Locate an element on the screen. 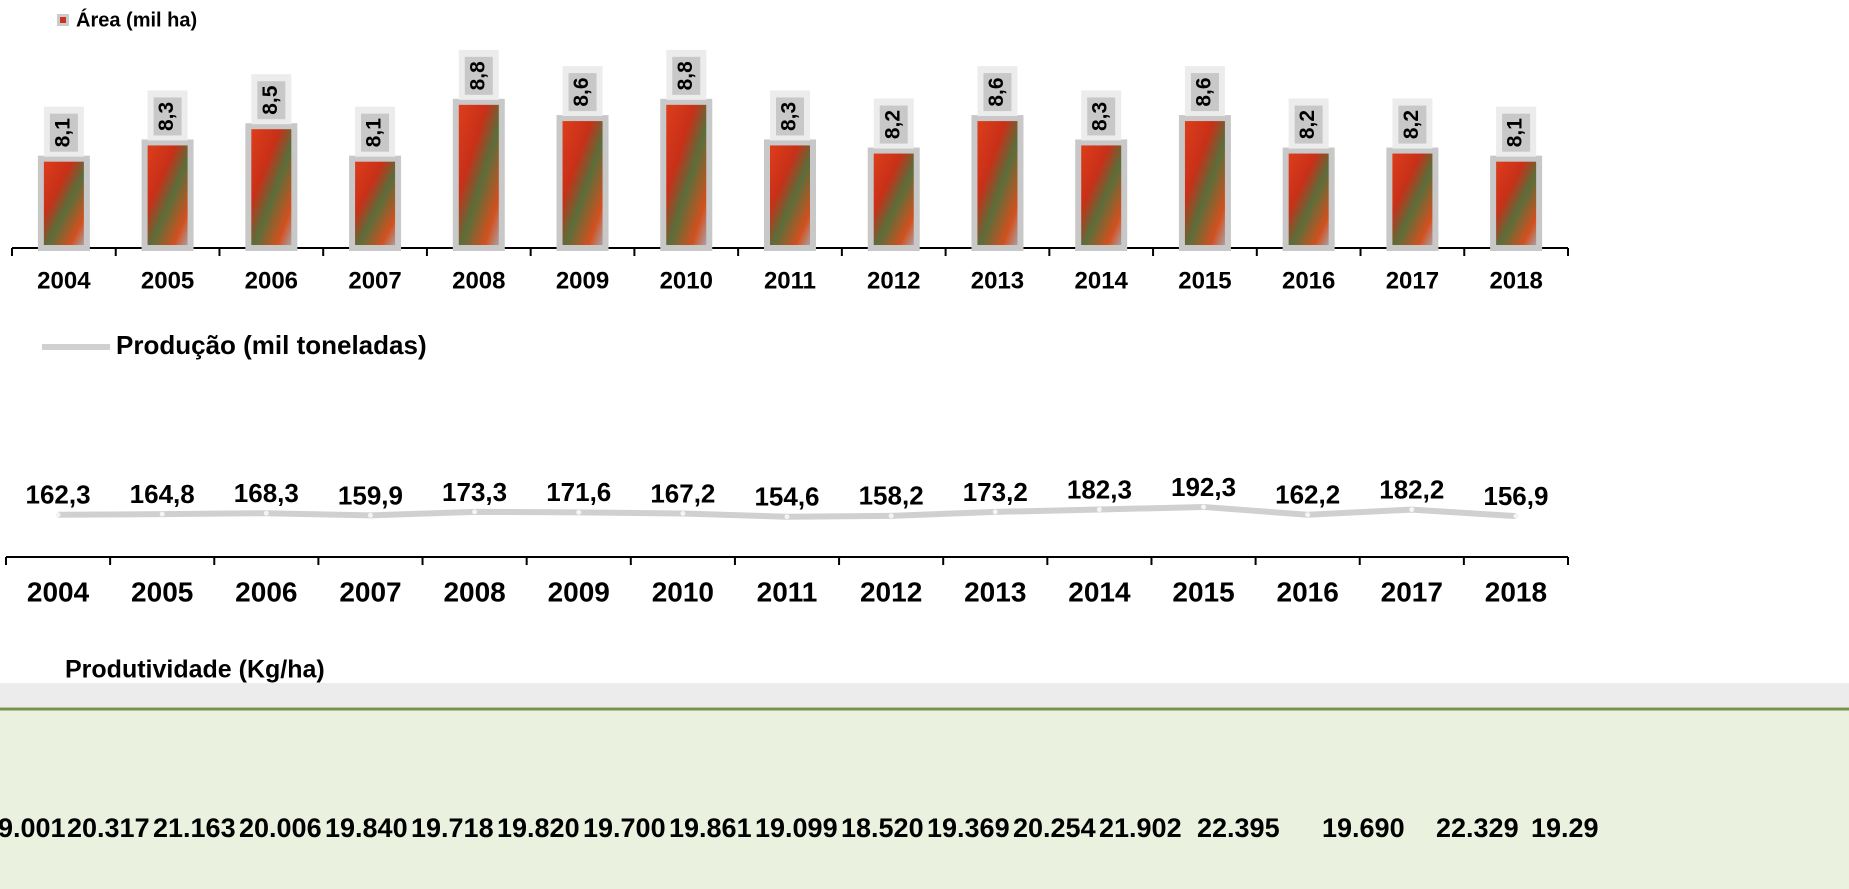  data-label: 167,2 is located at coordinates (682, 493).